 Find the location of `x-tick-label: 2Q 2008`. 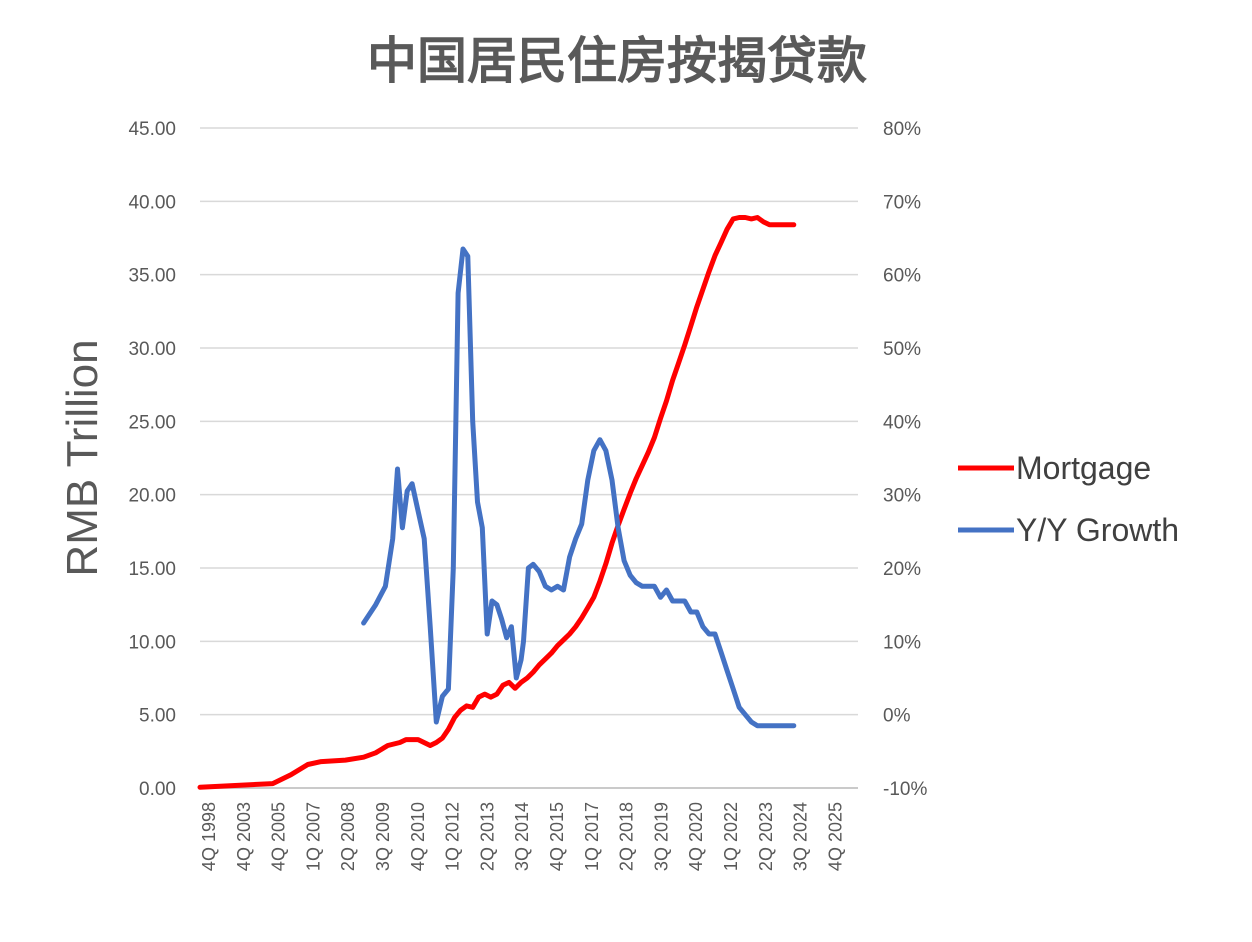

x-tick-label: 2Q 2008 is located at coordinates (348, 836).